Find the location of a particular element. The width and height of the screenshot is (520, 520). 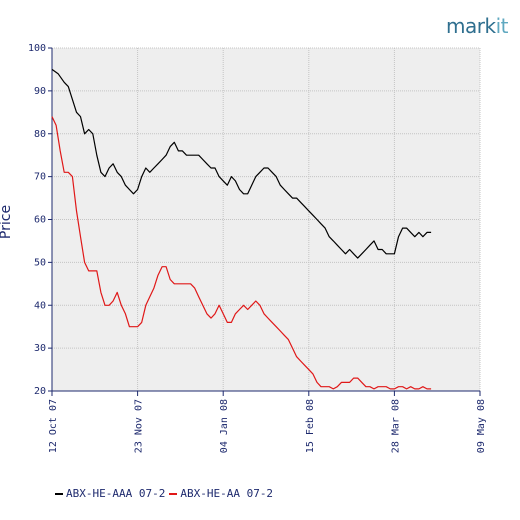

tick-label-y: 90 is located at coordinates (40, 91).